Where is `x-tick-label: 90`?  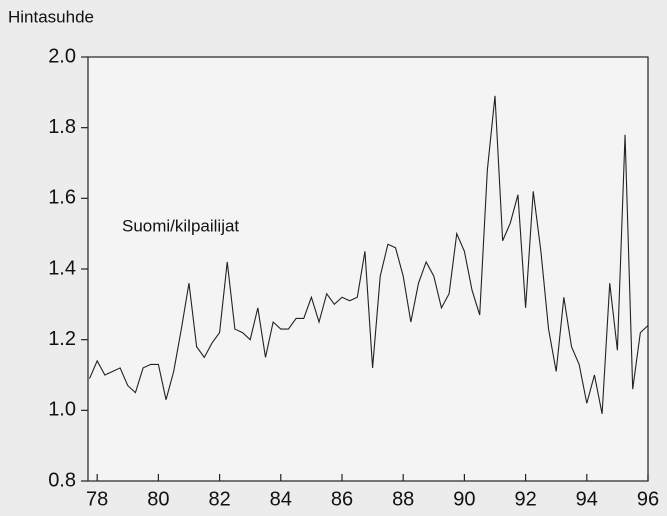 x-tick-label: 90 is located at coordinates (464, 499).